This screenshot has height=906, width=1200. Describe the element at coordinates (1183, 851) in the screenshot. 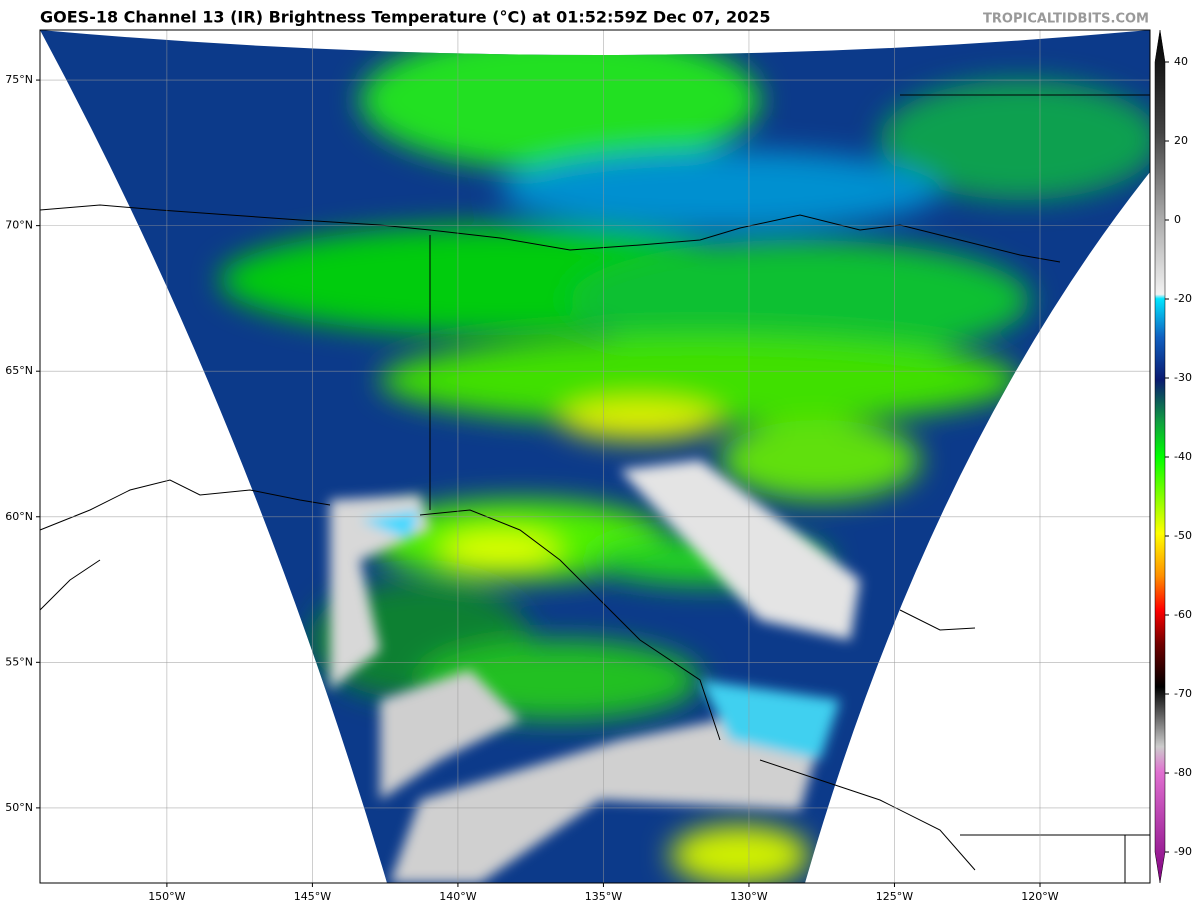

I see `colorbar-tick-label: -90` at that location.